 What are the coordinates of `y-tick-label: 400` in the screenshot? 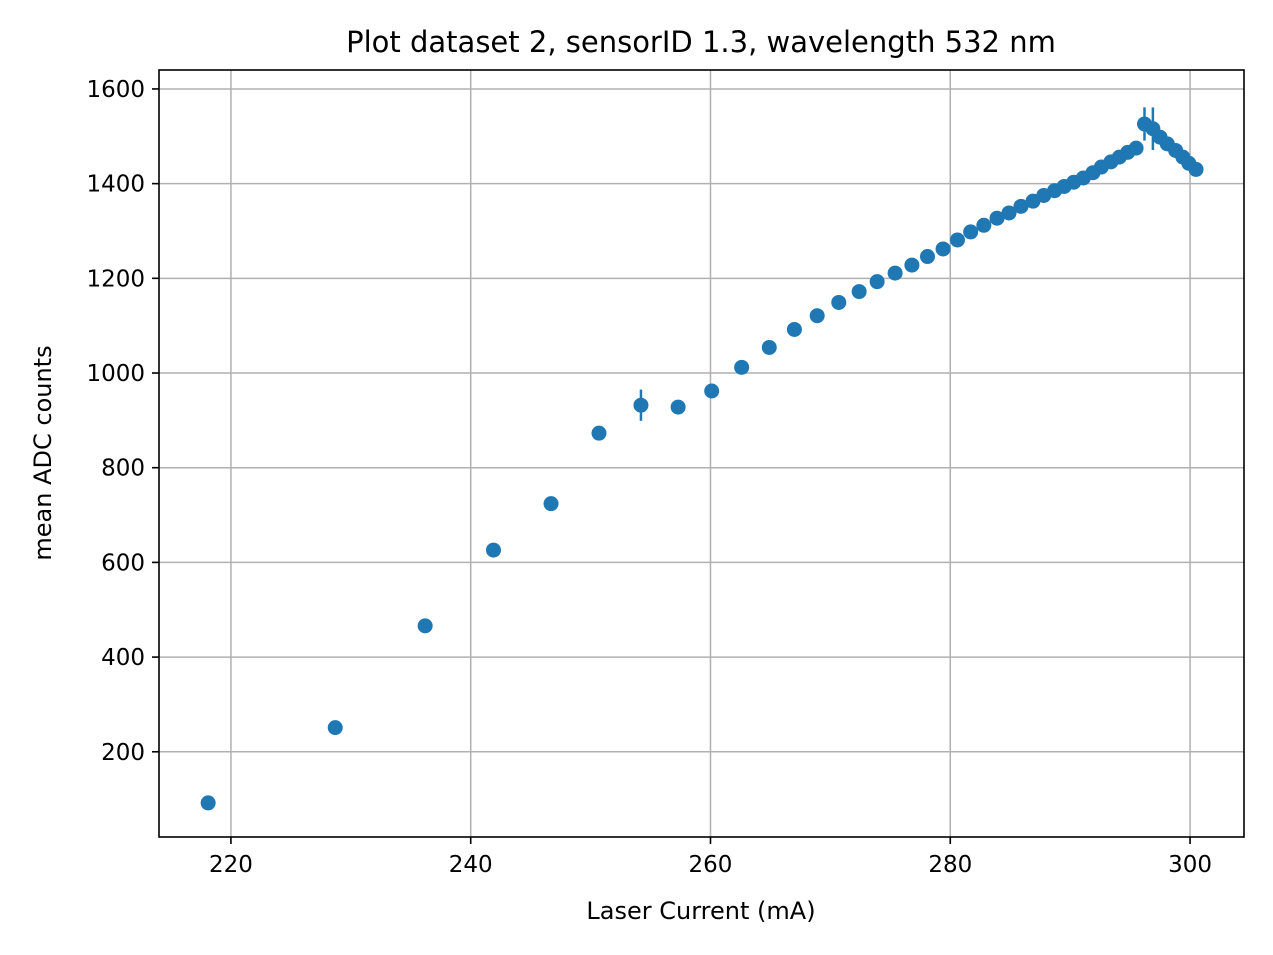 It's located at (123, 658).